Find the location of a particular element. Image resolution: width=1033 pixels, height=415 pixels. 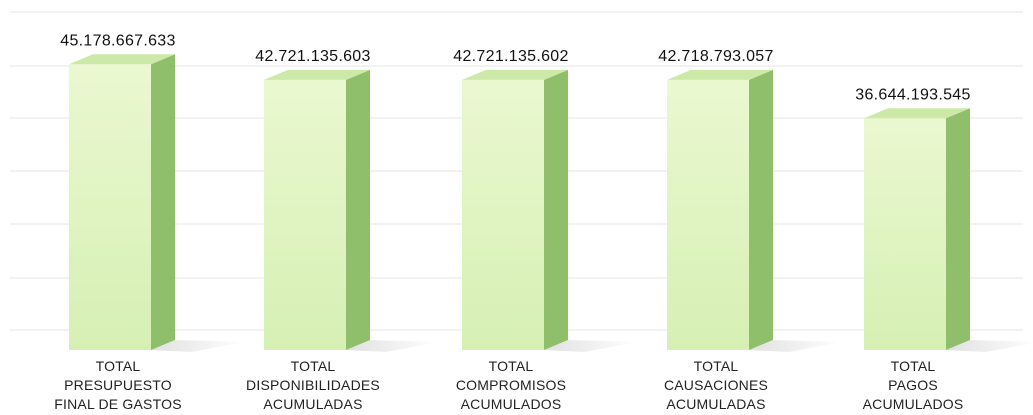

category-label: DISPONIBILIDADES is located at coordinates (313, 385).